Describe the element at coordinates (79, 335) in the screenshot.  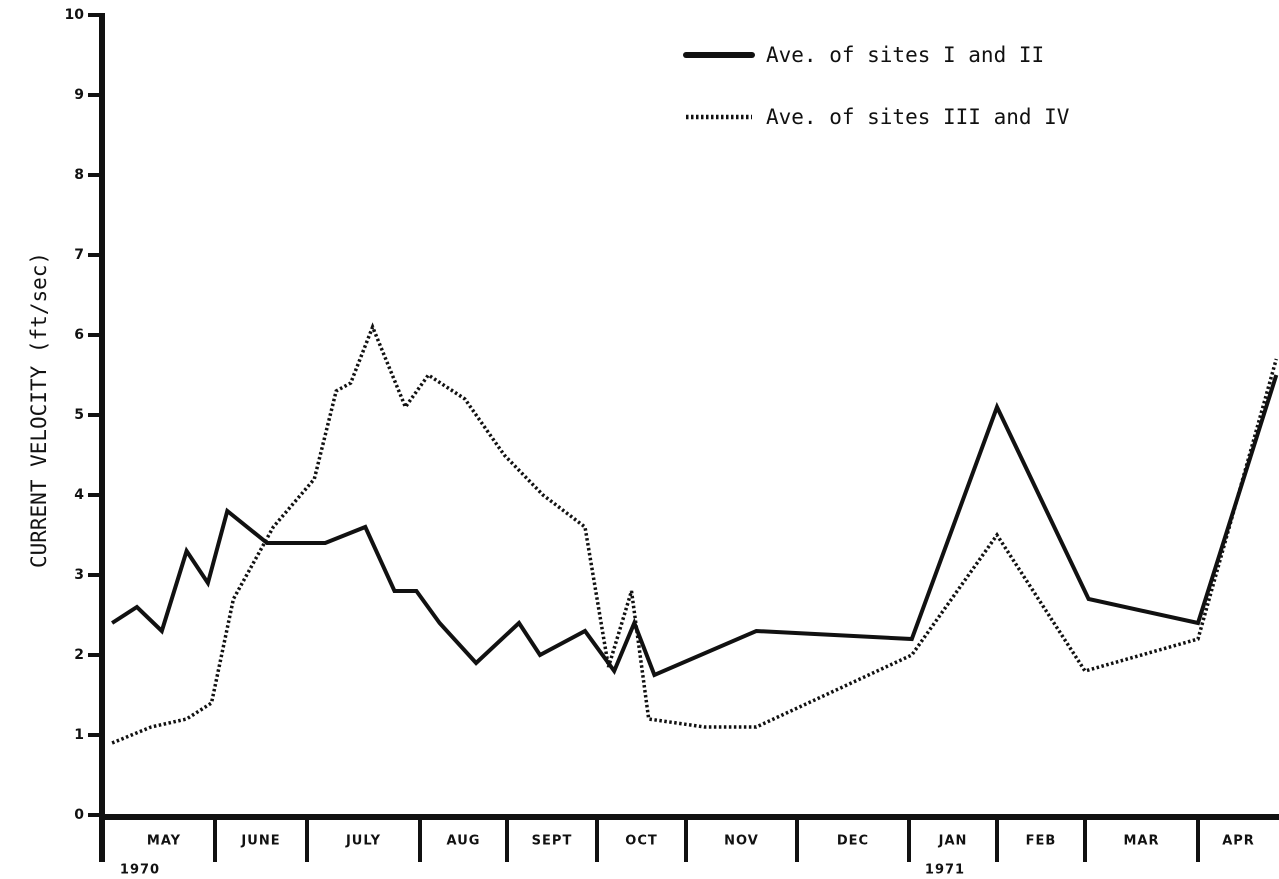
I see `y-tick-label: 6` at that location.